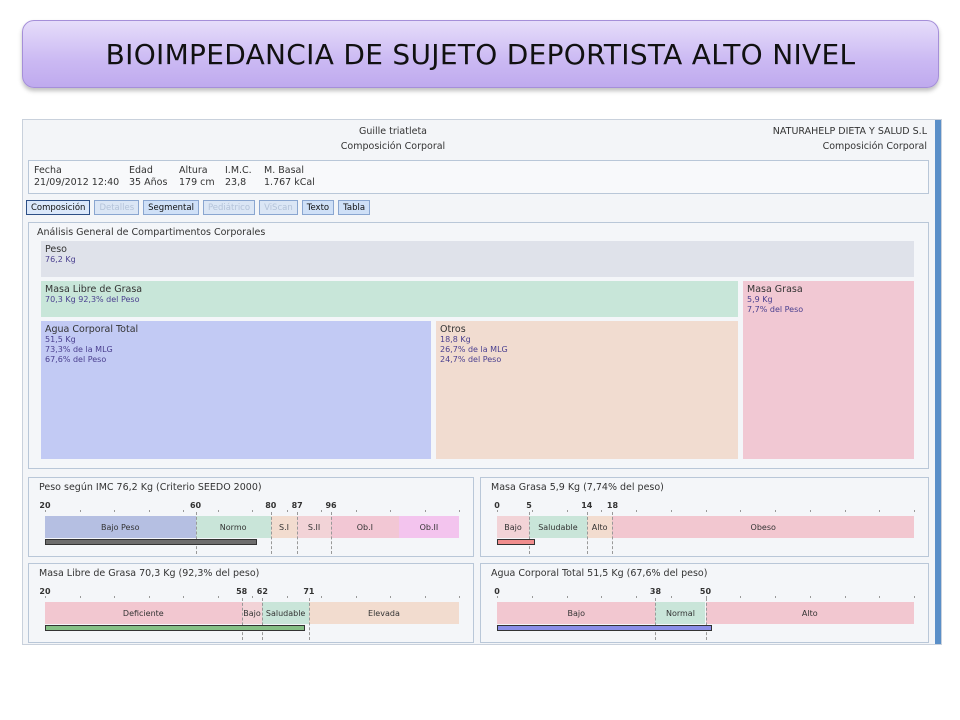 This screenshot has height=720, width=960. What do you see at coordinates (58, 207) in the screenshot?
I see `tab-composicion: Composición` at bounding box center [58, 207].